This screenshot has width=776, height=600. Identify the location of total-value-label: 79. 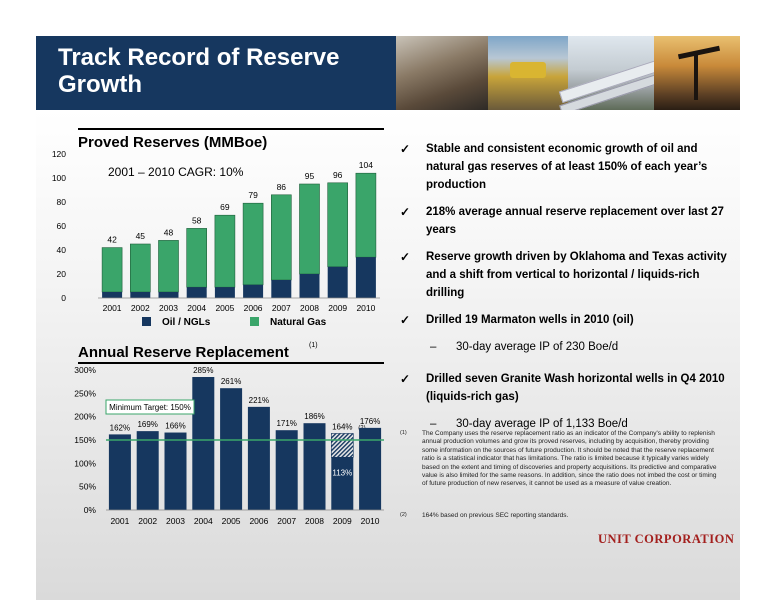
(253, 195).